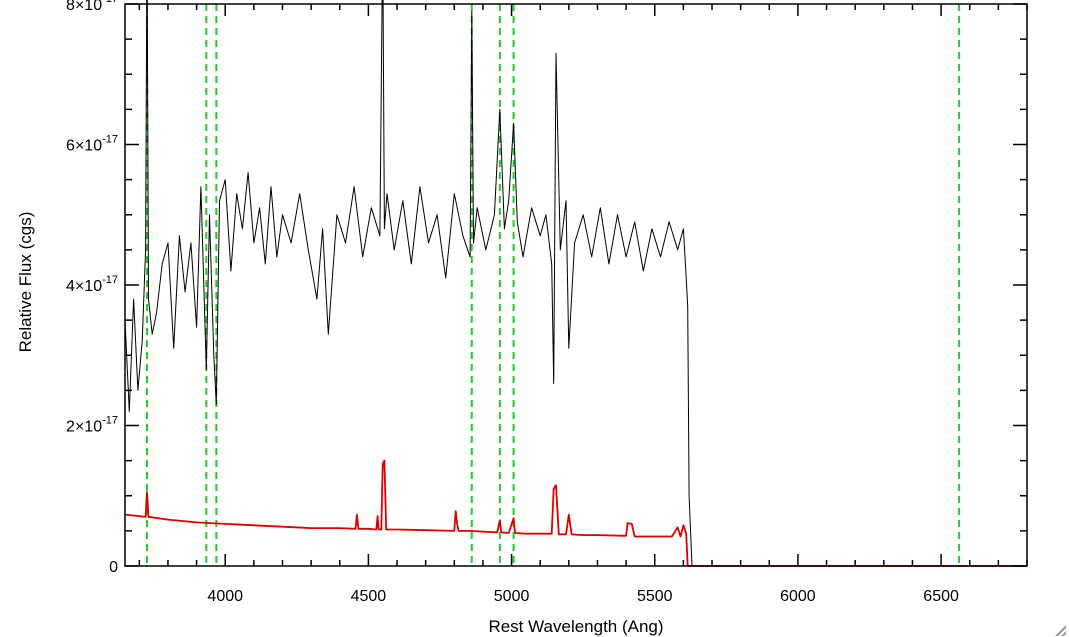  Describe the element at coordinates (92, 284) in the screenshot. I see `y-tick-label: 4×10⁻¹⁷` at that location.